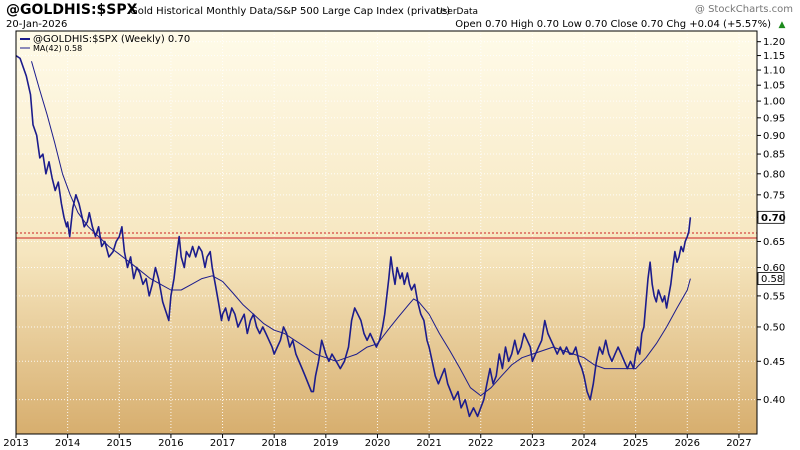 This screenshot has width=800, height=450. Describe the element at coordinates (57, 48) in the screenshot. I see `legend-ma-label: MA(42) 0.58` at that location.